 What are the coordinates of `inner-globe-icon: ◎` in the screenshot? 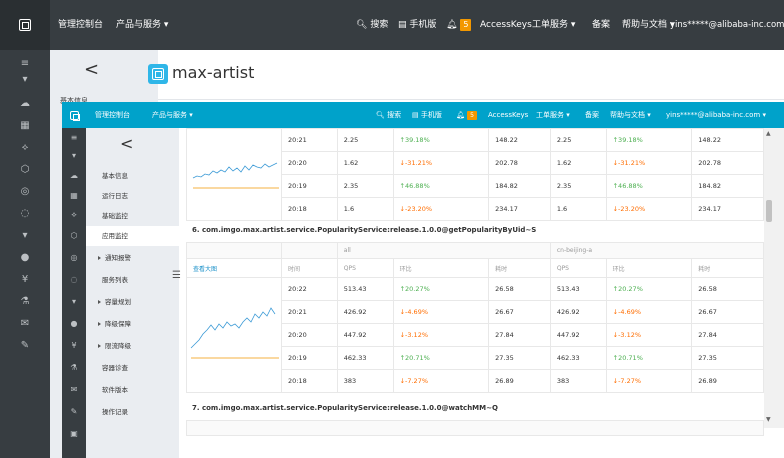 It's located at (74, 257).